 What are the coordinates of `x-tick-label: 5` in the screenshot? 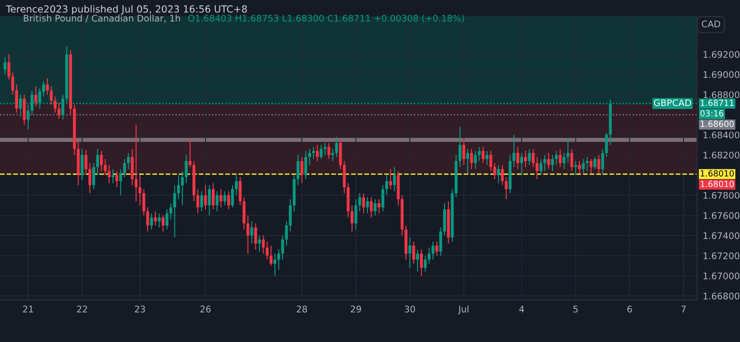 It's located at (575, 309).